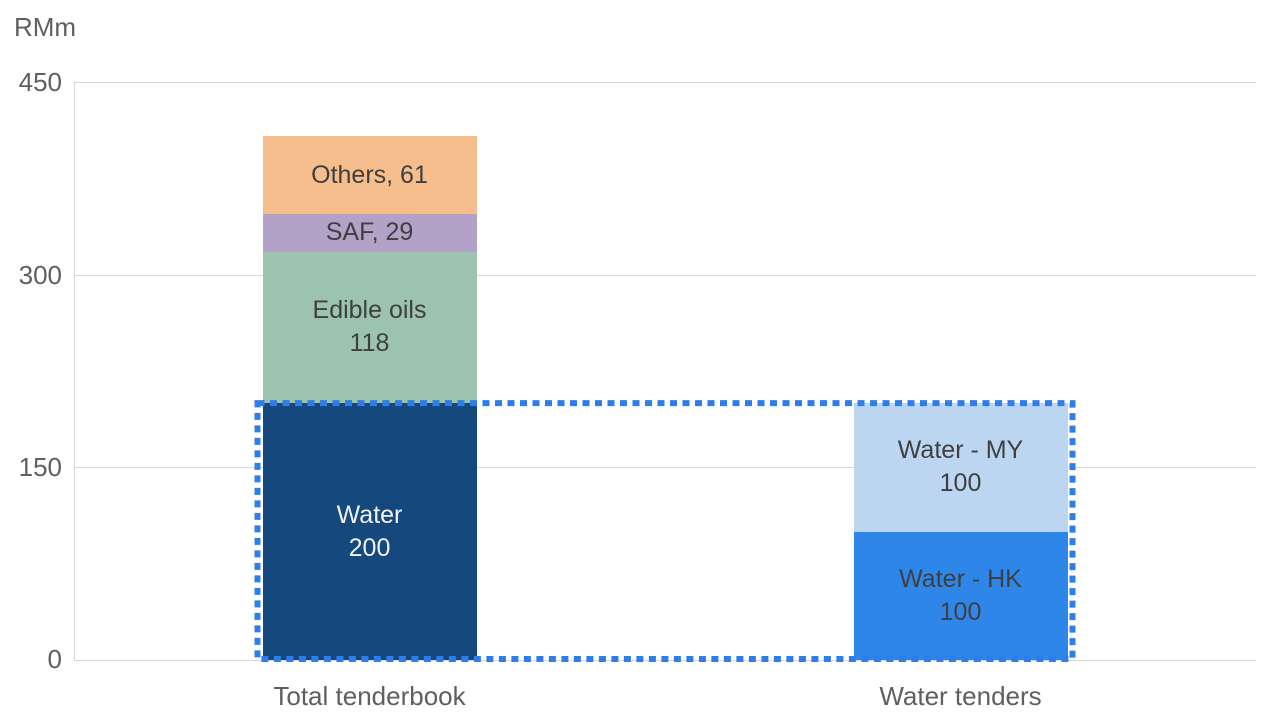 The height and width of the screenshot is (728, 1264). What do you see at coordinates (369, 531) in the screenshot?
I see `bar-segment-water: Water 200` at bounding box center [369, 531].